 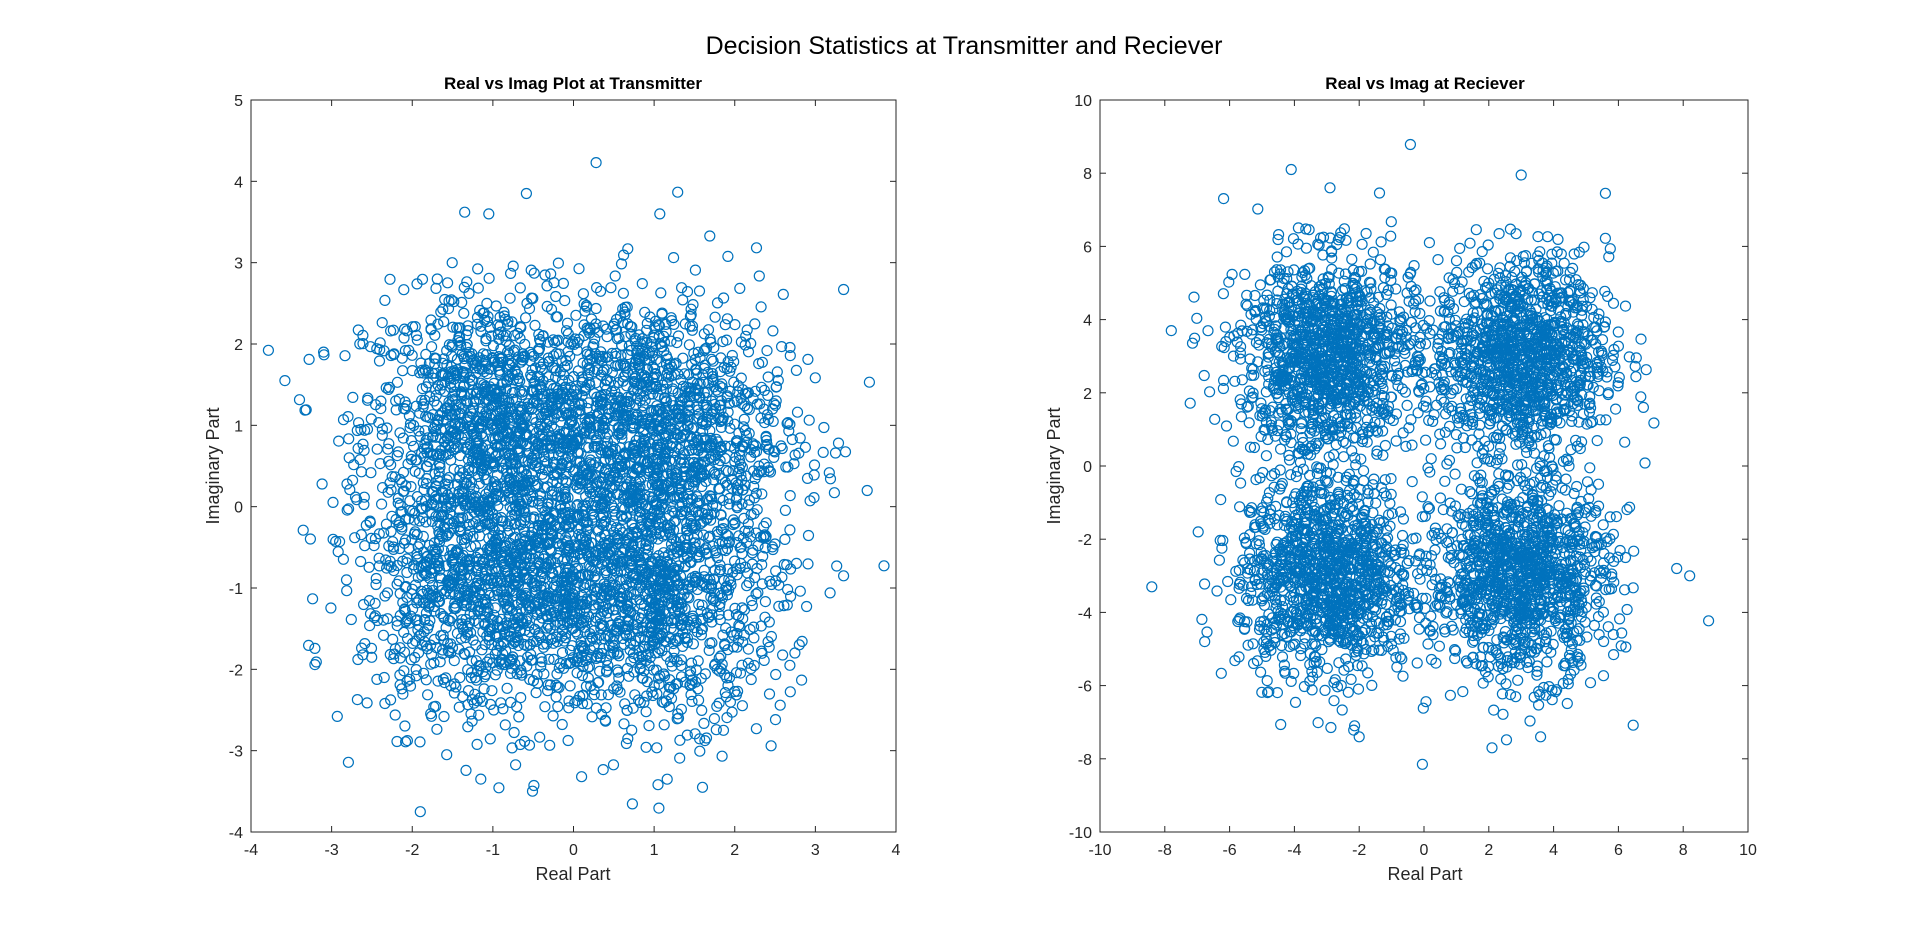 What do you see at coordinates (1425, 83) in the screenshot?
I see `receiver-plot-title: Real vs Imag at Reciever` at bounding box center [1425, 83].